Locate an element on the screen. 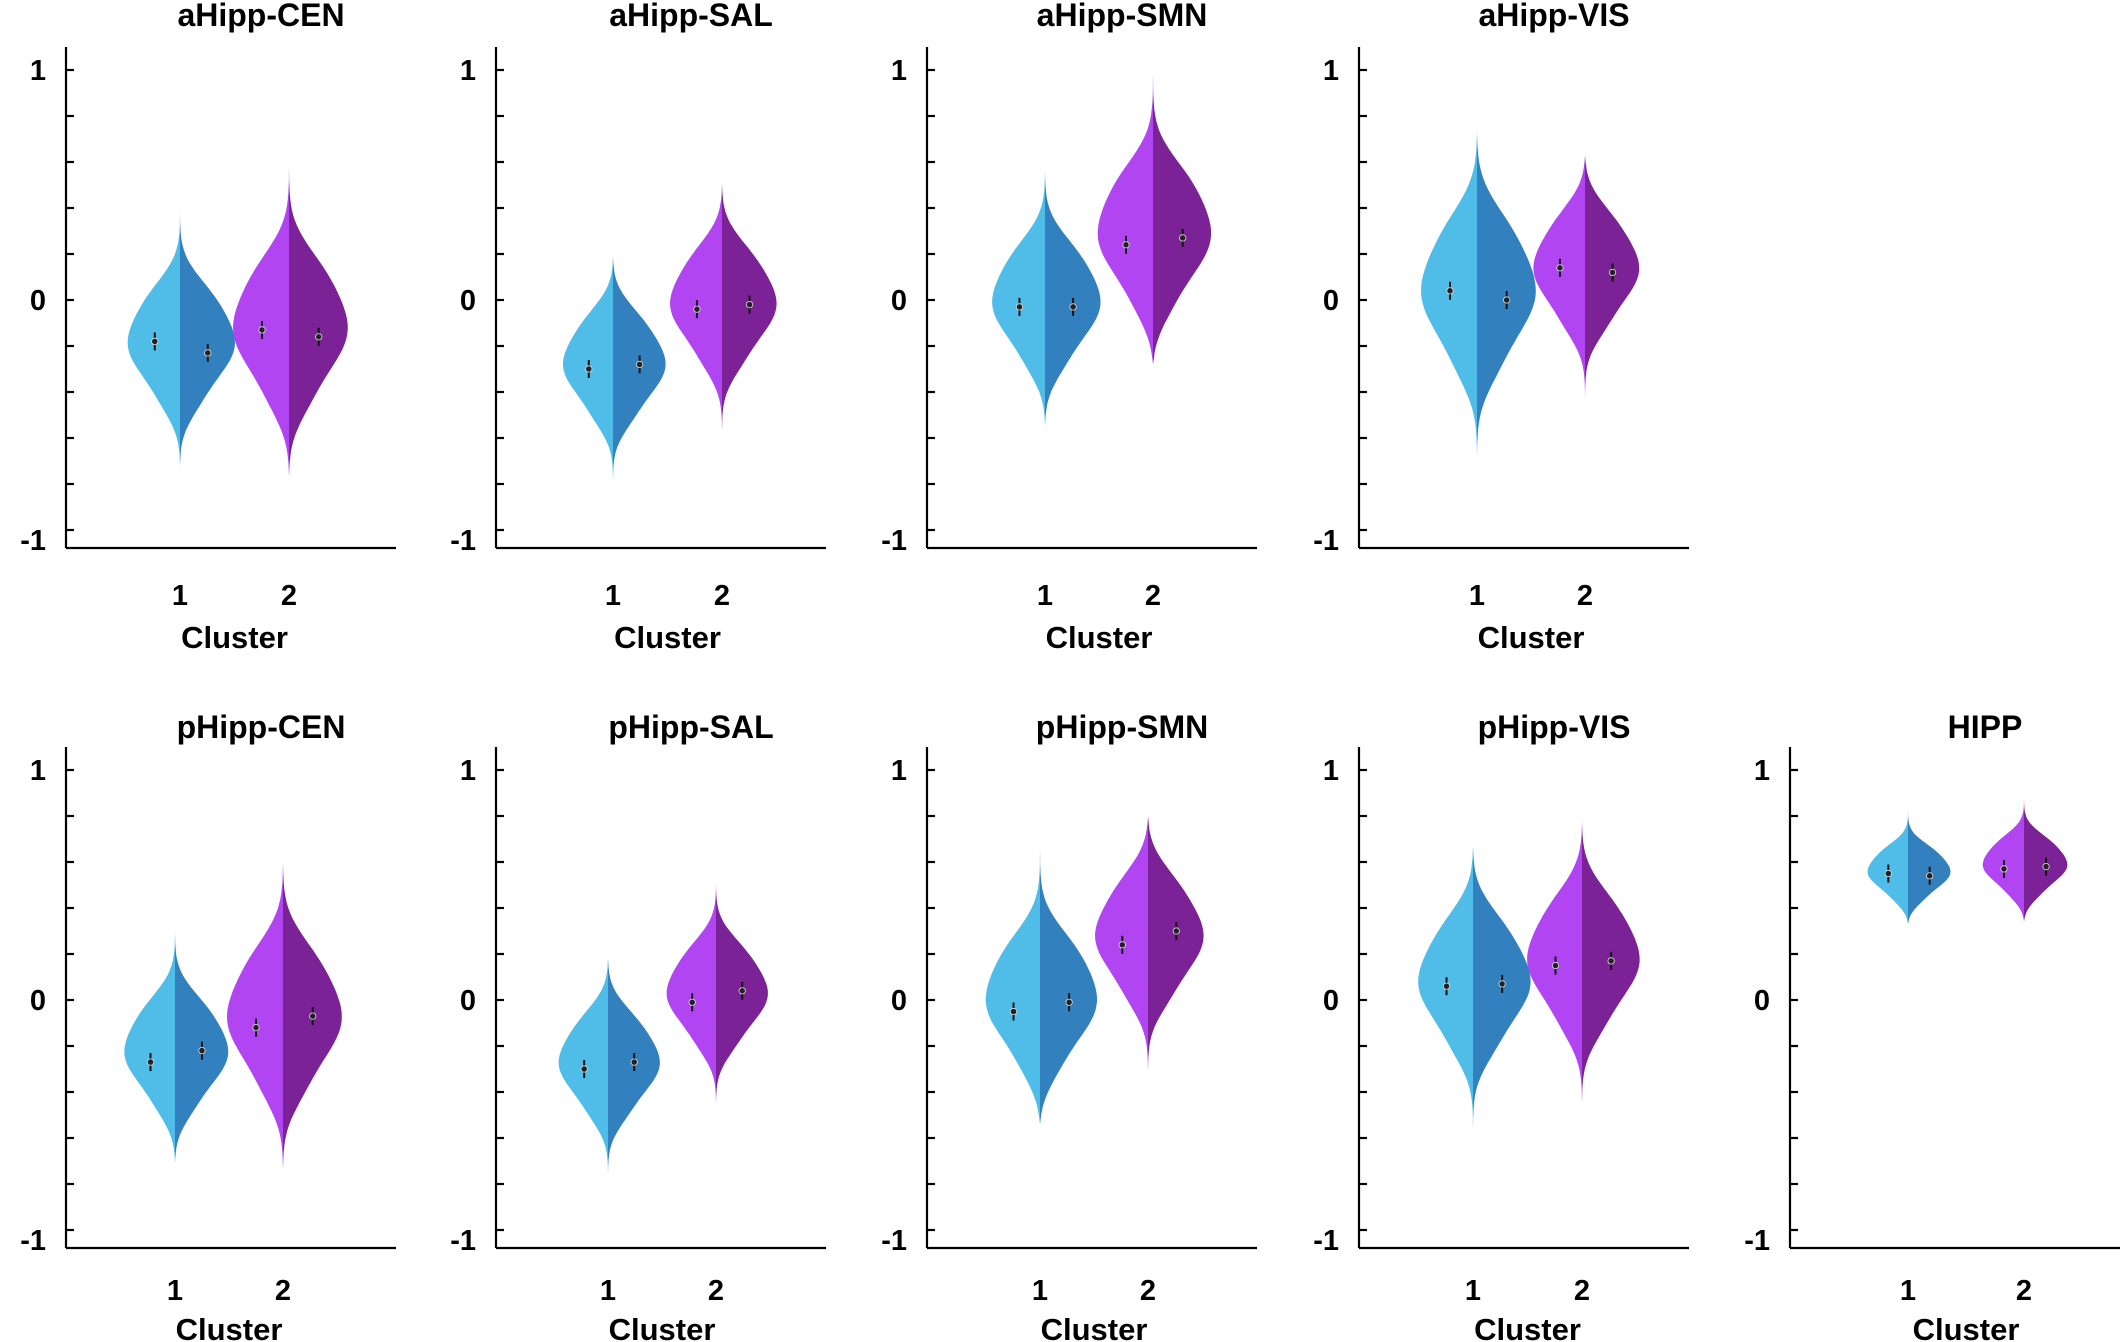  panel-title: aHipp-VIS is located at coordinates (1553, 16).